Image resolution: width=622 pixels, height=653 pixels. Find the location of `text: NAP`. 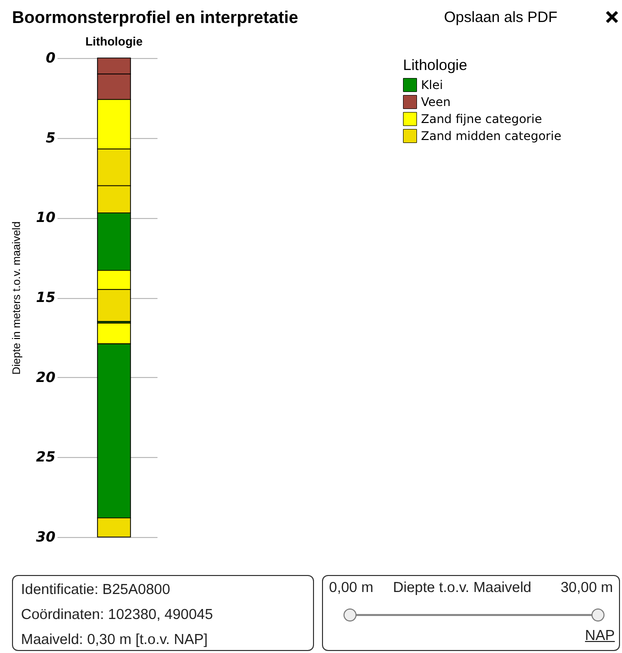

text: NAP is located at coordinates (600, 636).